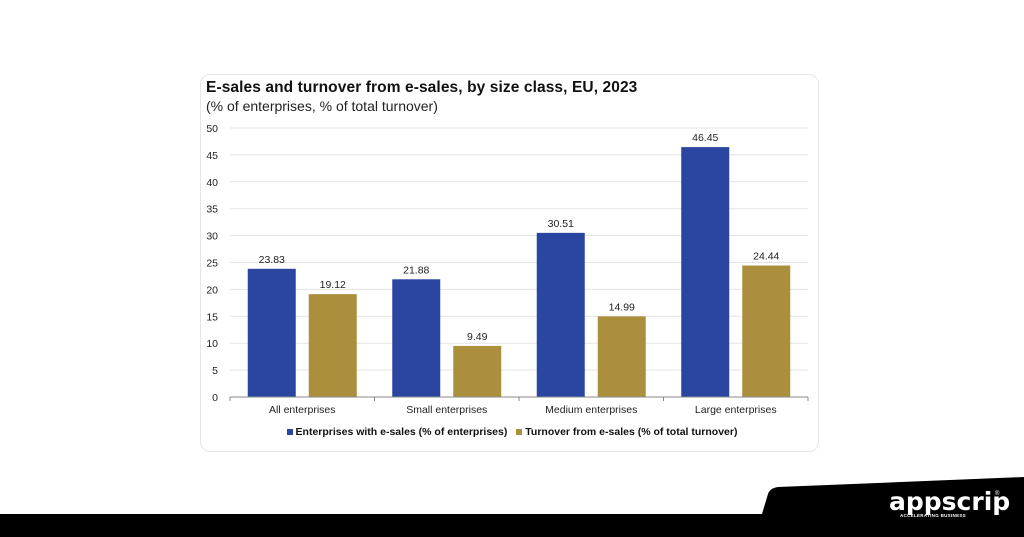 This screenshot has height=537, width=1024. Describe the element at coordinates (272, 260) in the screenshot. I see `data-label: 23.83` at that location.